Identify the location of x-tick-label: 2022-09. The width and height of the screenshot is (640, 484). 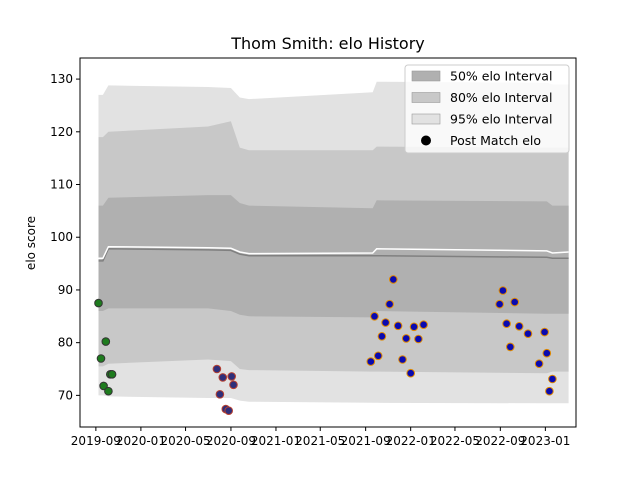
(500, 441).